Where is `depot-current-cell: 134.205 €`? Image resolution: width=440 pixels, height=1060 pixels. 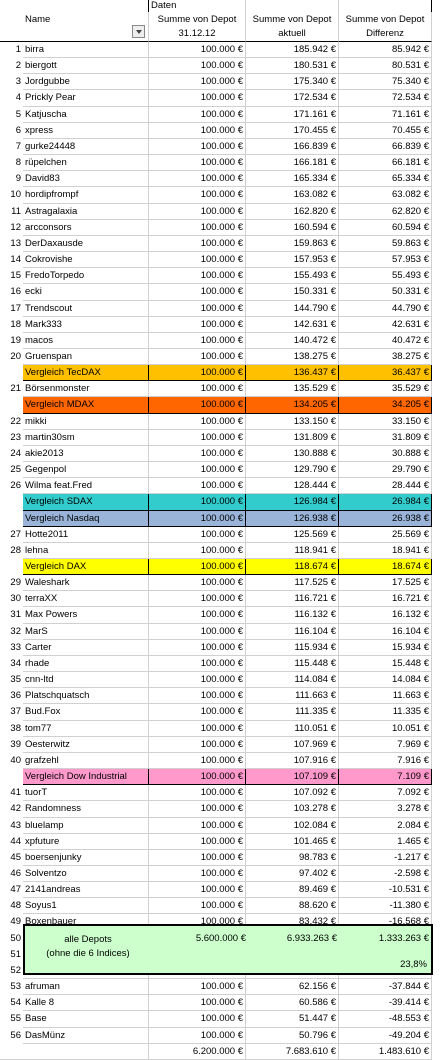 depot-current-cell: 134.205 € is located at coordinates (292, 405).